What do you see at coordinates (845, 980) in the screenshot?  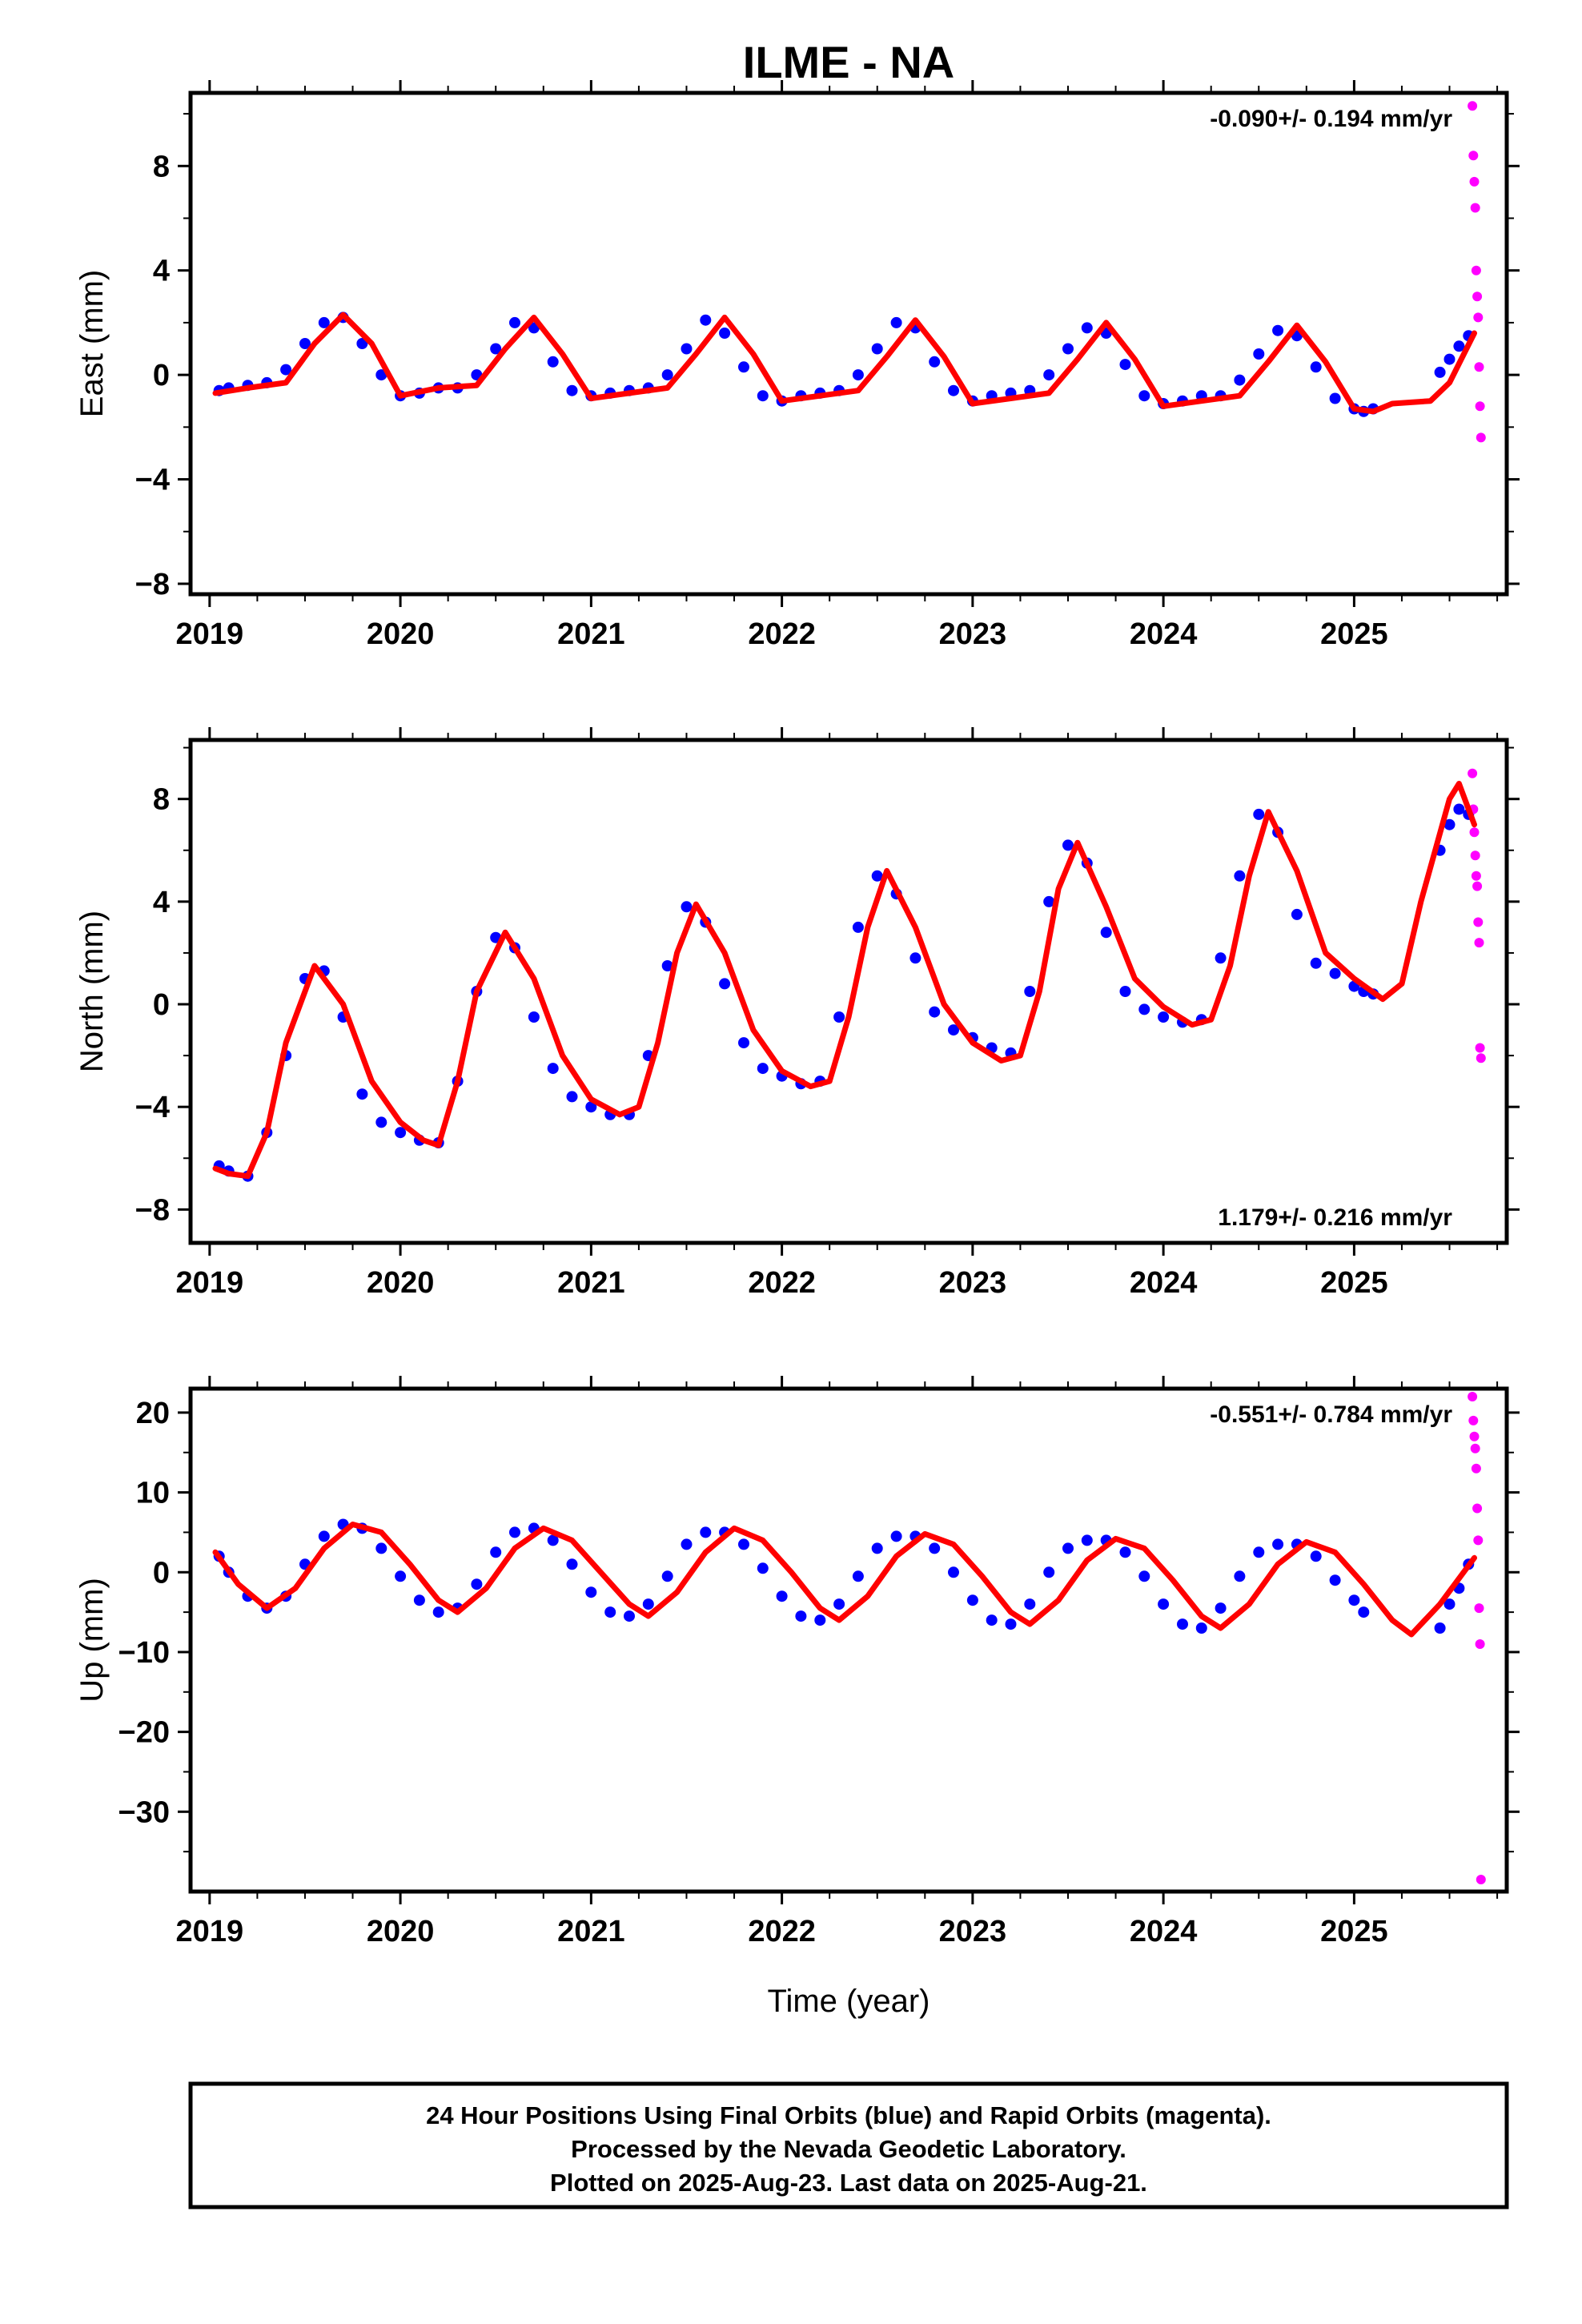 I see `series-model-north` at bounding box center [845, 980].